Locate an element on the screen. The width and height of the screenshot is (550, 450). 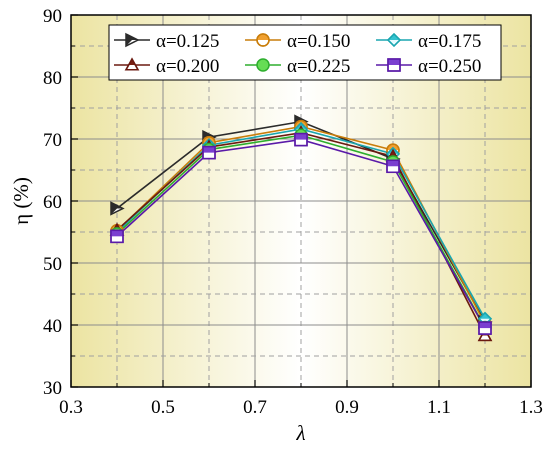
legend-label: α=0.225 is located at coordinates (318, 66).